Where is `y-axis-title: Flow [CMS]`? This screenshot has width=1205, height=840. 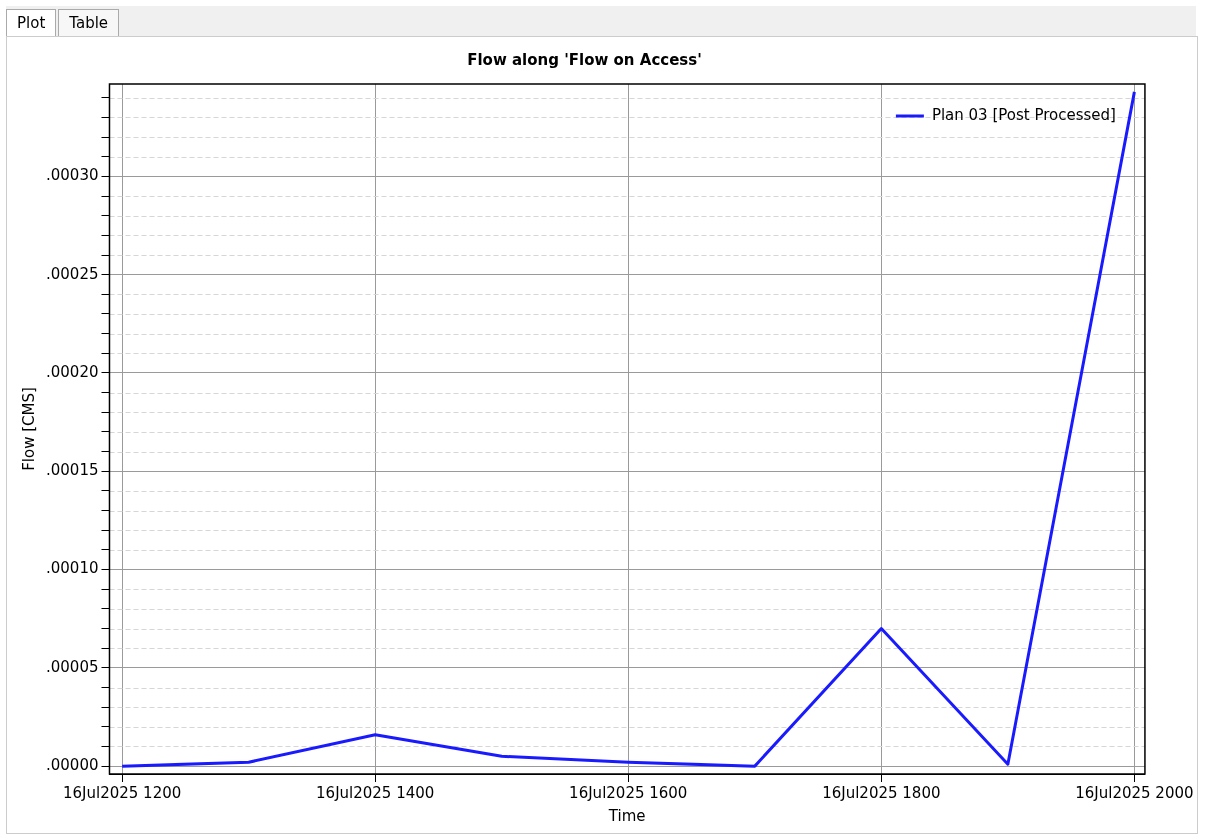
y-axis-title: Flow [CMS] is located at coordinates (28, 429).